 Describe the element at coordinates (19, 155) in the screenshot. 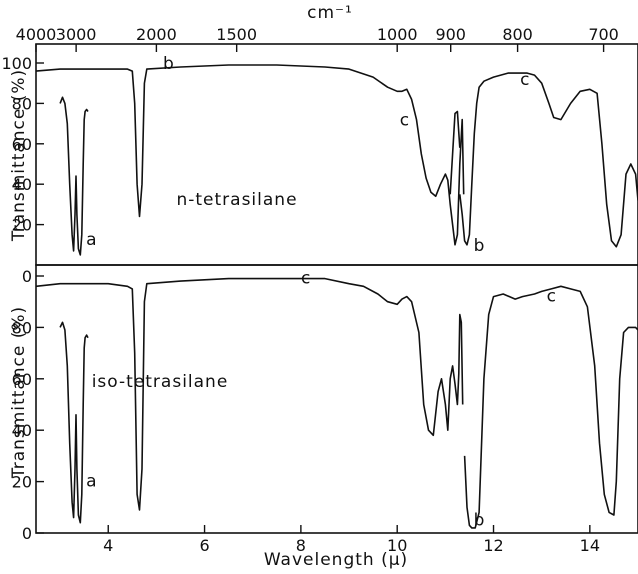

I see `upper-y-axis-title: Transmittance (%)` at that location.